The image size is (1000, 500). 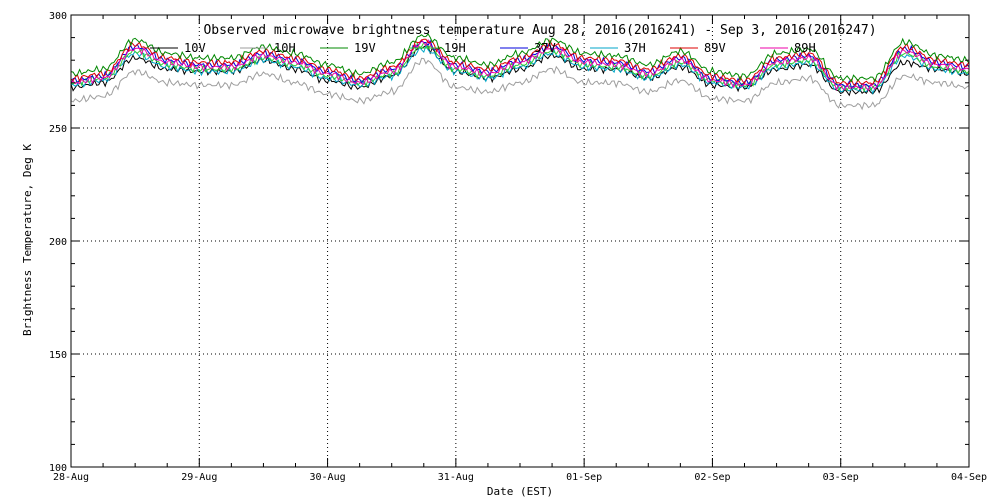 I want to click on series-line-37v, so click(x=520, y=64).